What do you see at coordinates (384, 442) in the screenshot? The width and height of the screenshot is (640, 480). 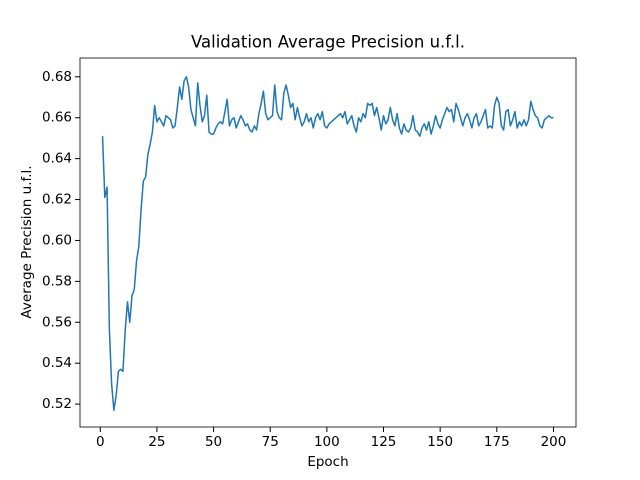 I see `x-tick-label: 125` at bounding box center [384, 442].